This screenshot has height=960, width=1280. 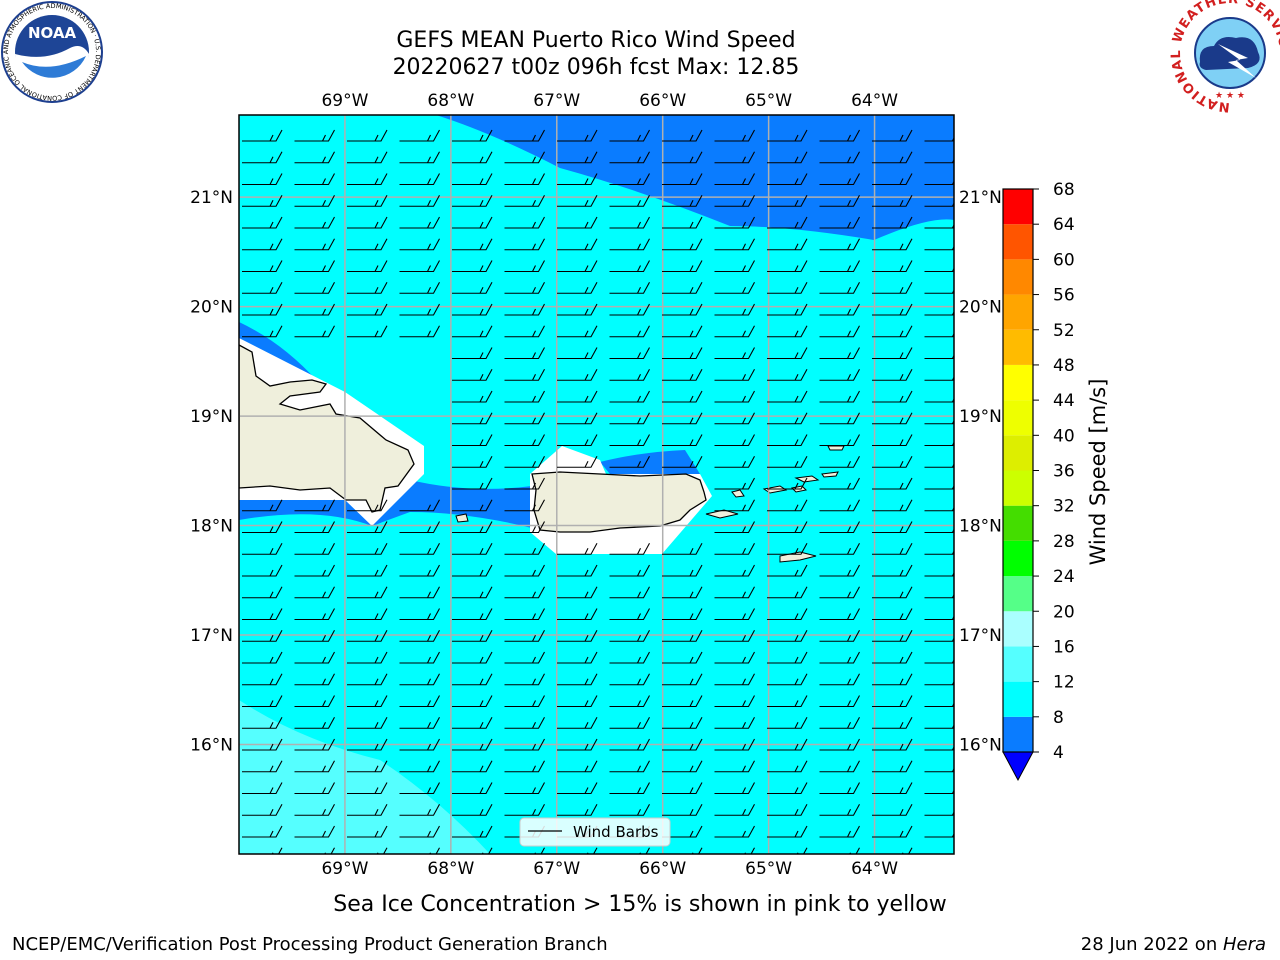 I want to click on colorbar-under-triangle, so click(x=1018, y=766).